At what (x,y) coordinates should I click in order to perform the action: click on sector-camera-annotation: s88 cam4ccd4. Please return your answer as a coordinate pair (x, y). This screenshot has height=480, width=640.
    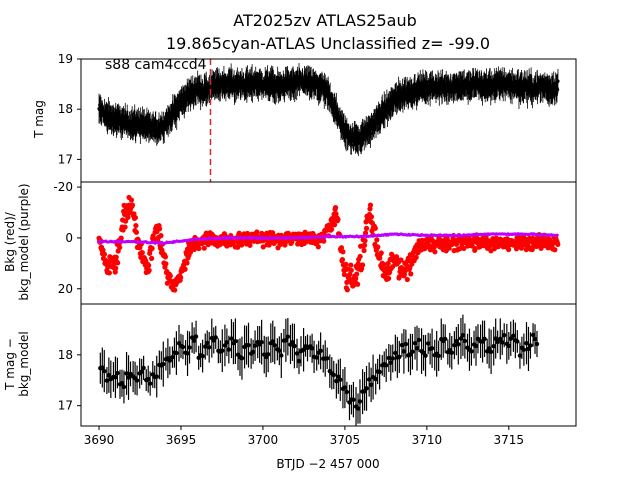
    Looking at the image, I should click on (156, 65).